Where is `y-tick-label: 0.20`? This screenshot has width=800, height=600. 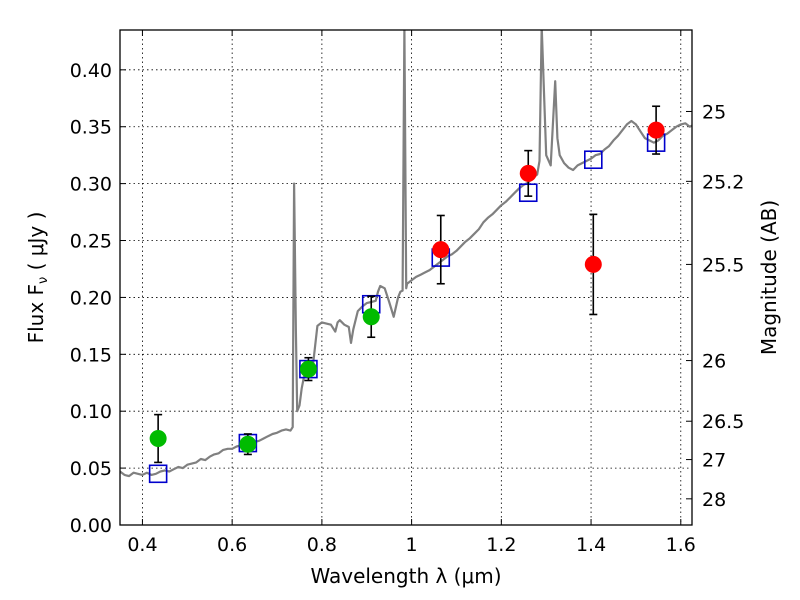
y-tick-label: 0.20 is located at coordinates (91, 298).